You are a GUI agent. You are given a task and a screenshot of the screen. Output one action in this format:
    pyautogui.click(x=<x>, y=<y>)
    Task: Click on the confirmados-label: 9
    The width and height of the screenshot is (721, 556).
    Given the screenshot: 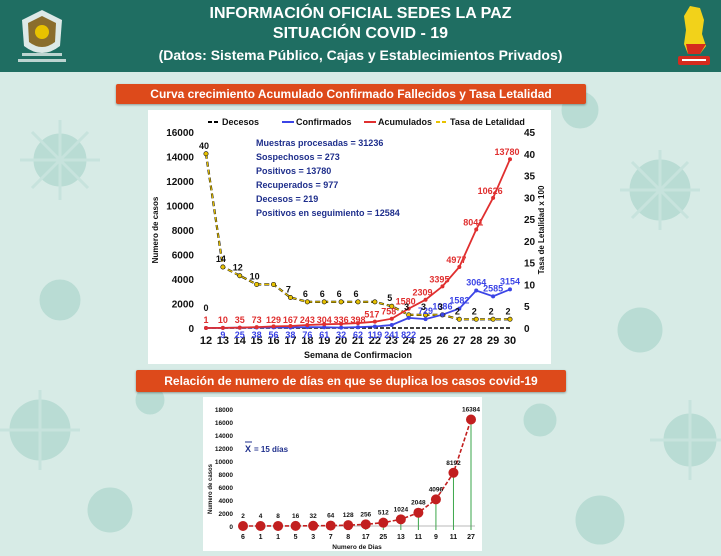 What is the action you would take?
    pyautogui.click(x=222, y=335)
    